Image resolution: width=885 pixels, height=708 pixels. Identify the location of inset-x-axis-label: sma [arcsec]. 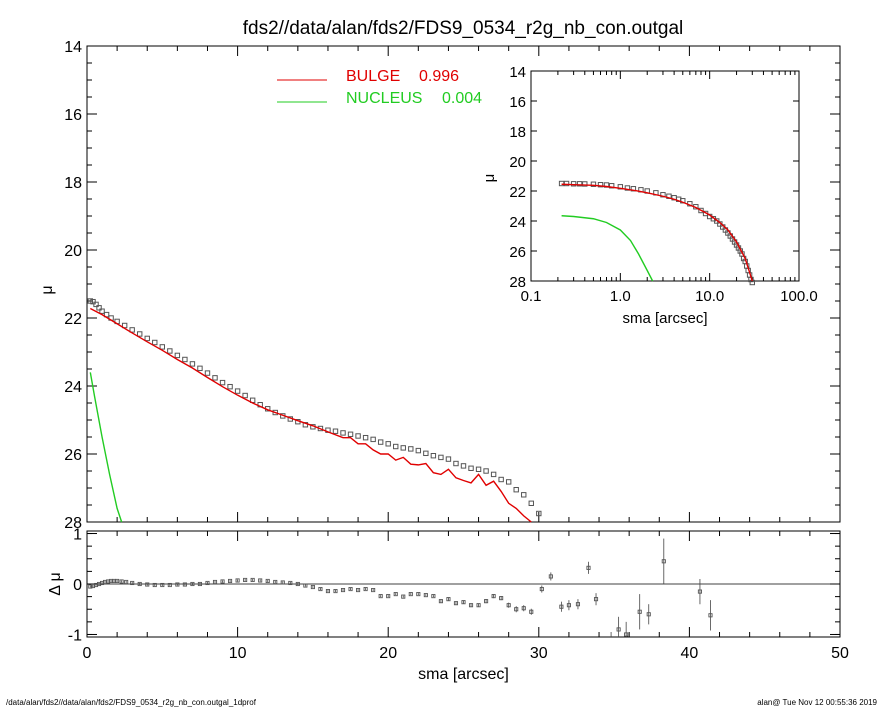
(664, 318).